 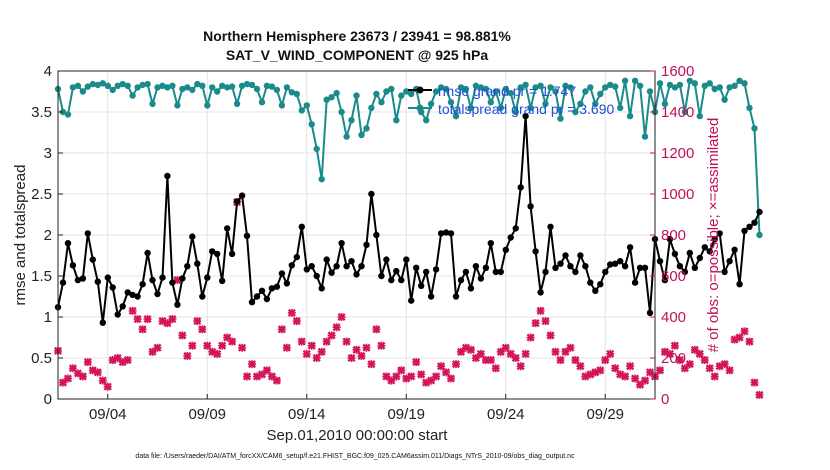 What do you see at coordinates (108, 414) in the screenshot?
I see `x-tick-label: 09/04` at bounding box center [108, 414].